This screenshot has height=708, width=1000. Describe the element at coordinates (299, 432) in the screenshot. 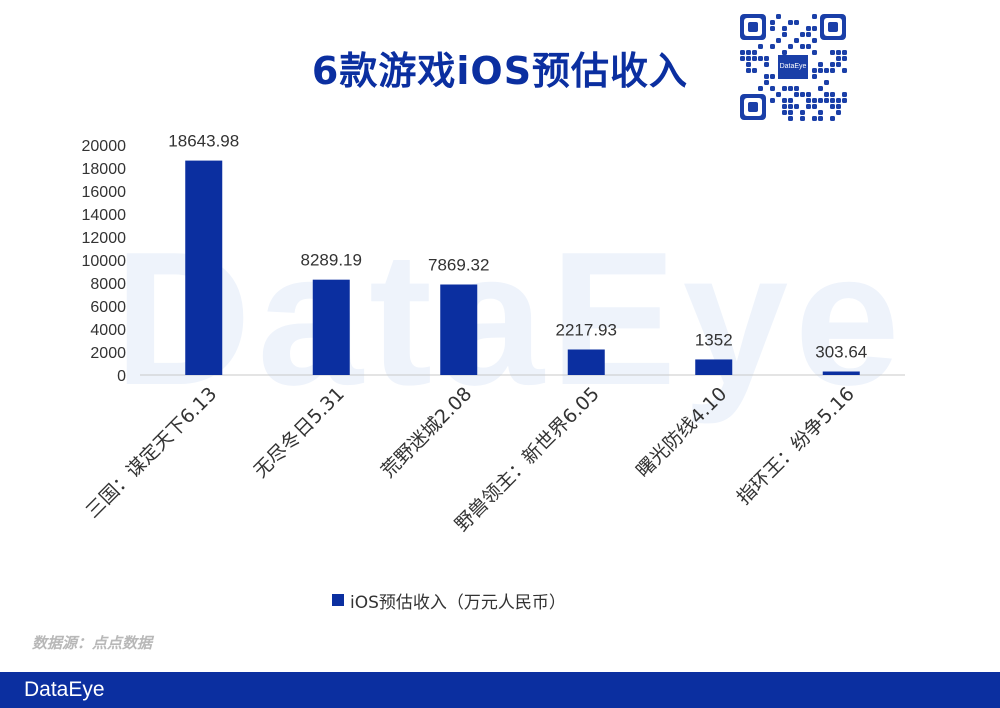

I see `x-tick-label: 无尽冬日5.31` at that location.